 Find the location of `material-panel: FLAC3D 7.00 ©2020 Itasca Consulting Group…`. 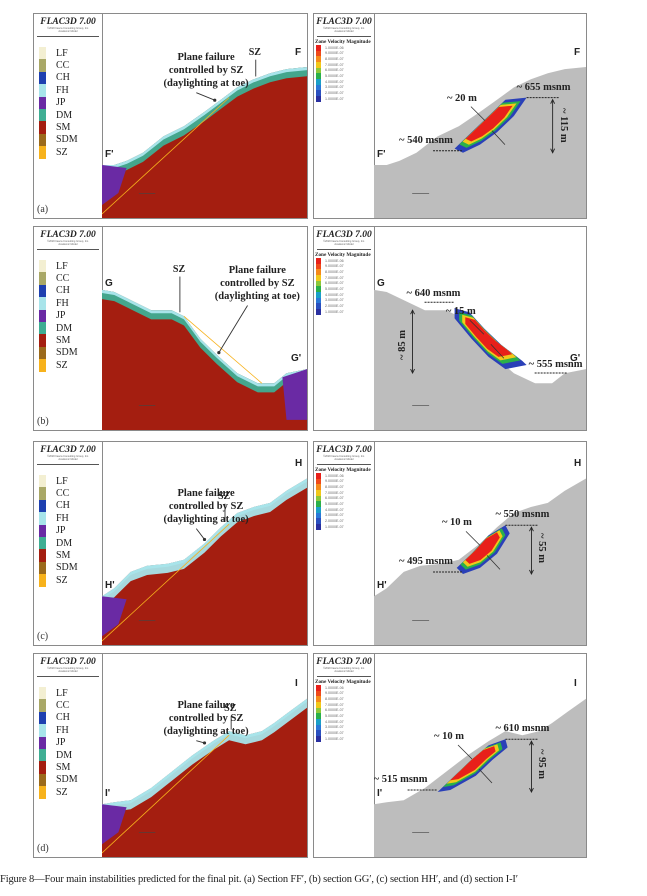

material-panel: FLAC3D 7.00 ©2020 Itasca Consulting Group… is located at coordinates (170, 755).